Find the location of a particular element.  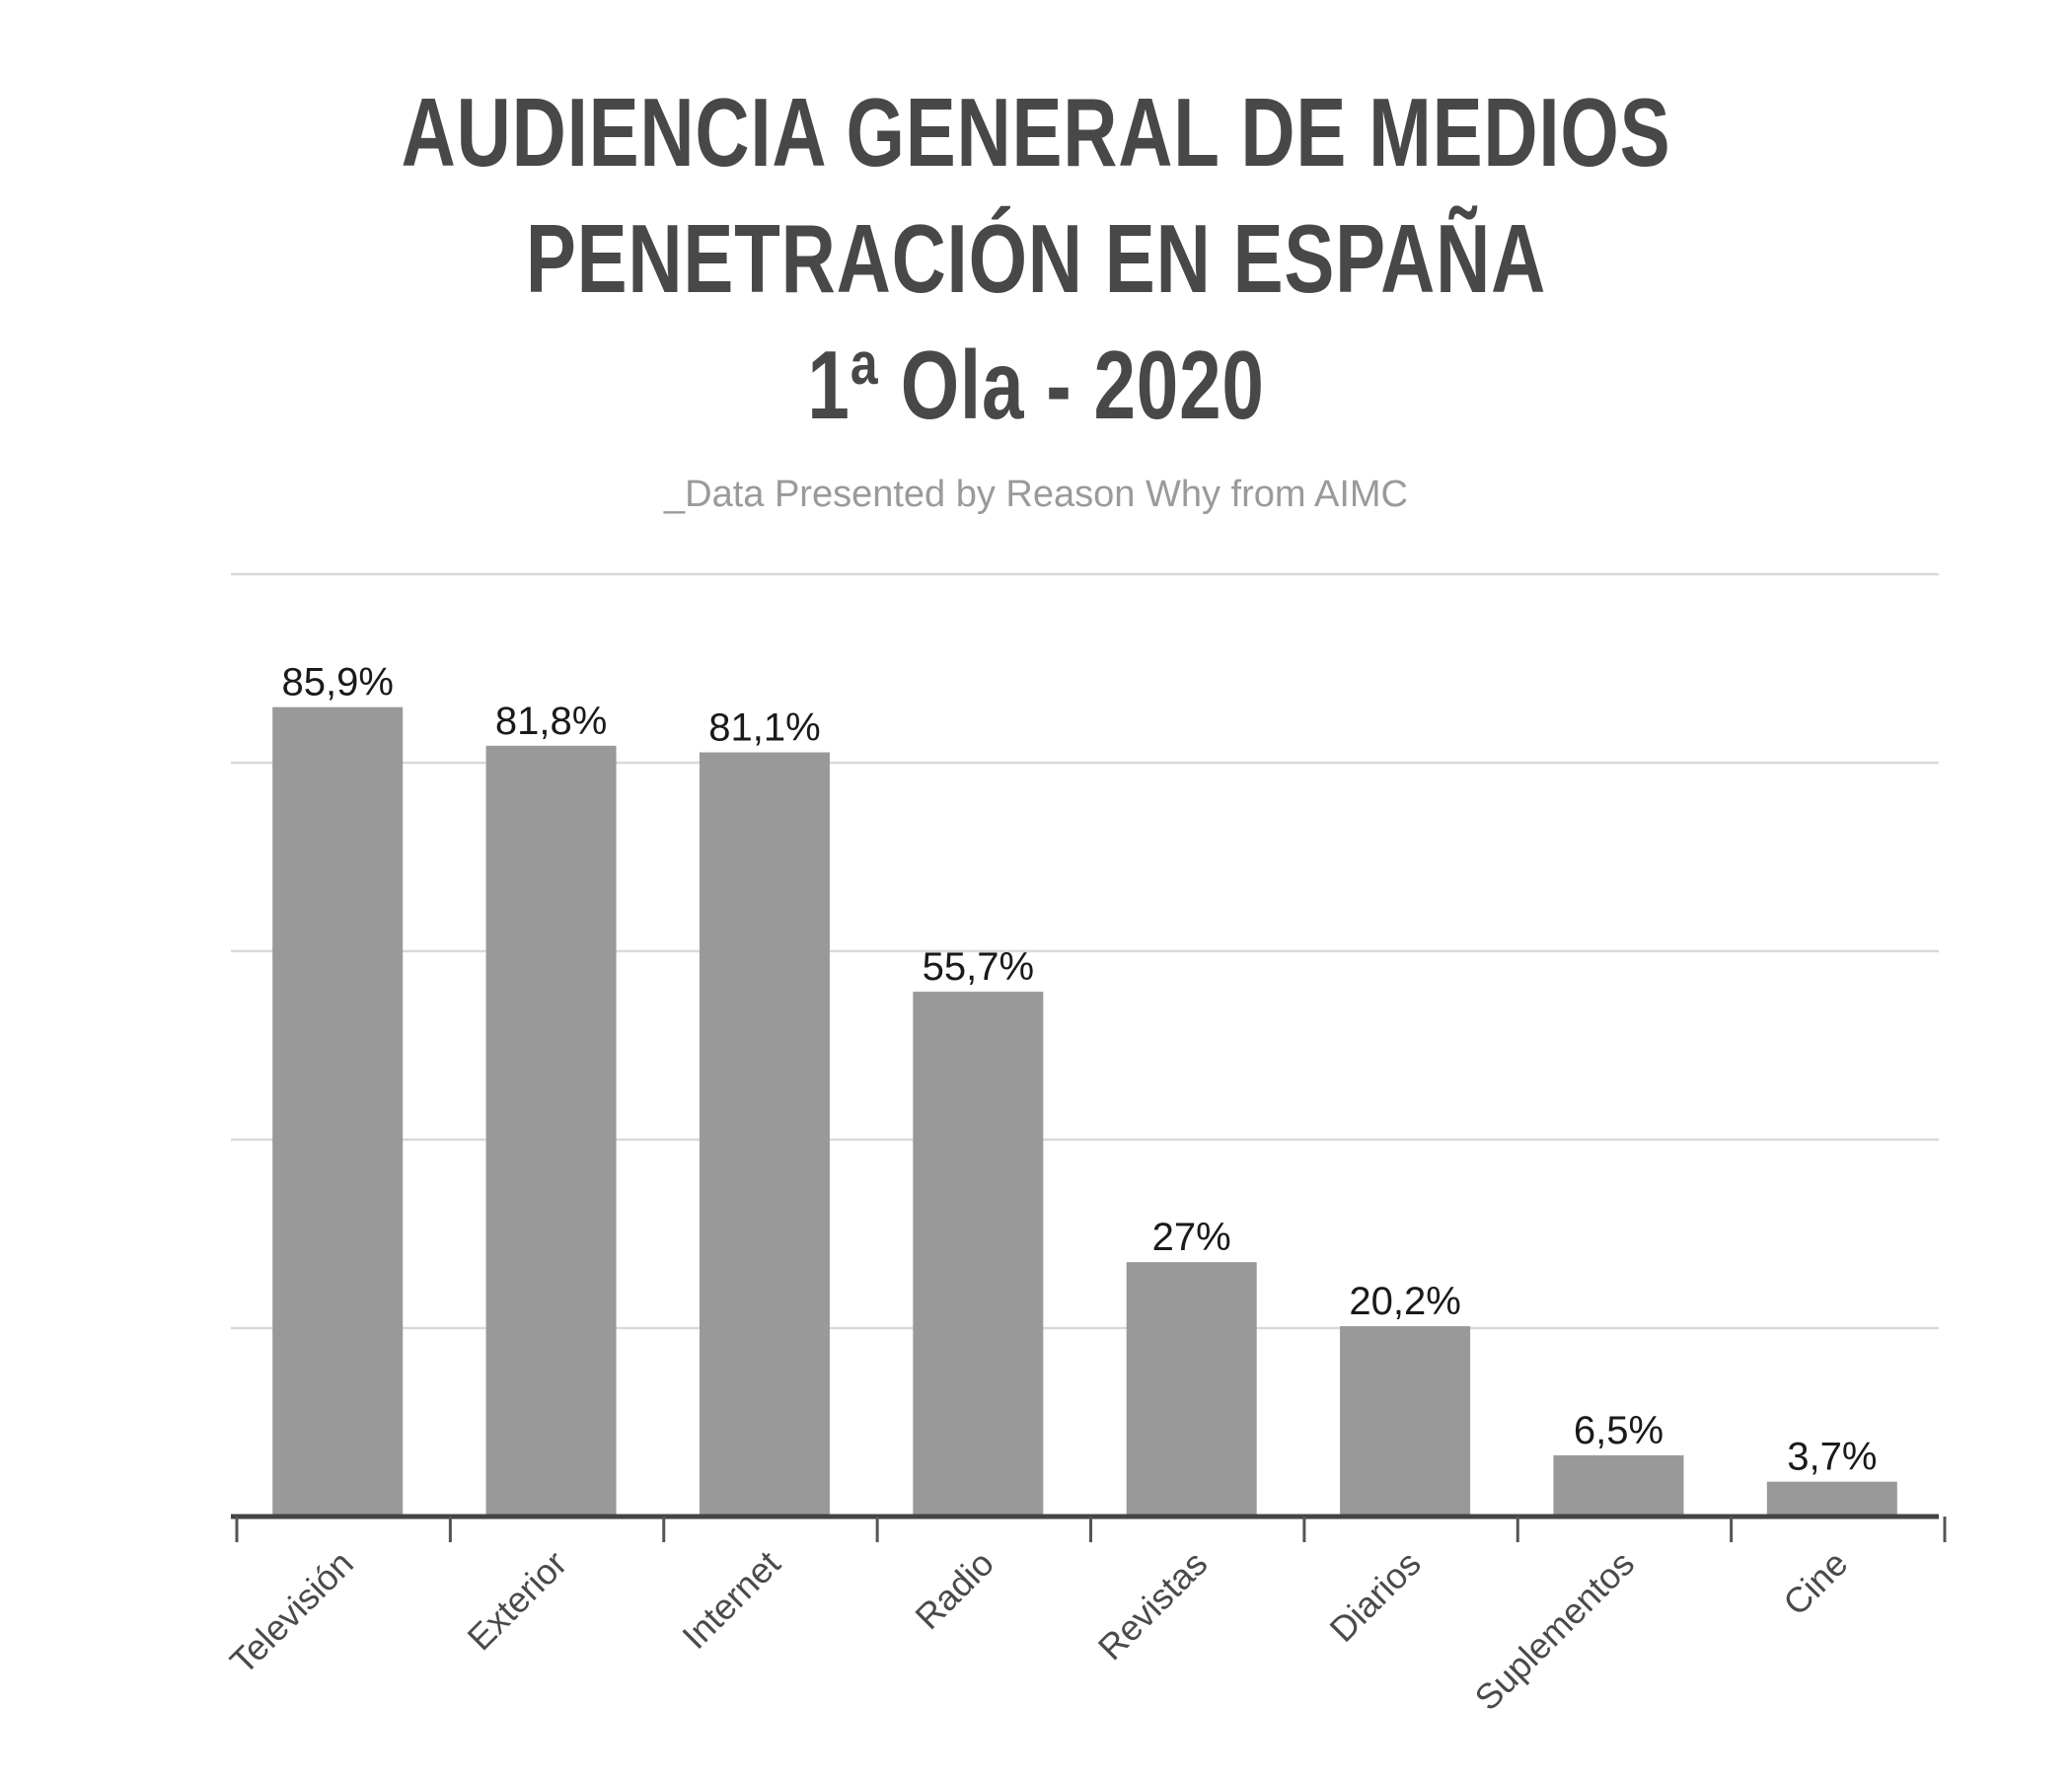

x-tick-label: Diarios is located at coordinates (1376, 1596).